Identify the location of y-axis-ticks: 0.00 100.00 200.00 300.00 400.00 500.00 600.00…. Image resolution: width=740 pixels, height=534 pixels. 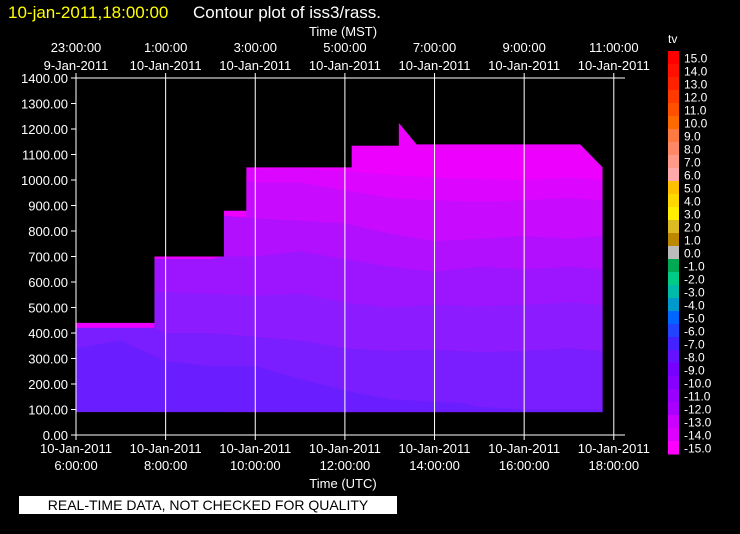
(48, 257).